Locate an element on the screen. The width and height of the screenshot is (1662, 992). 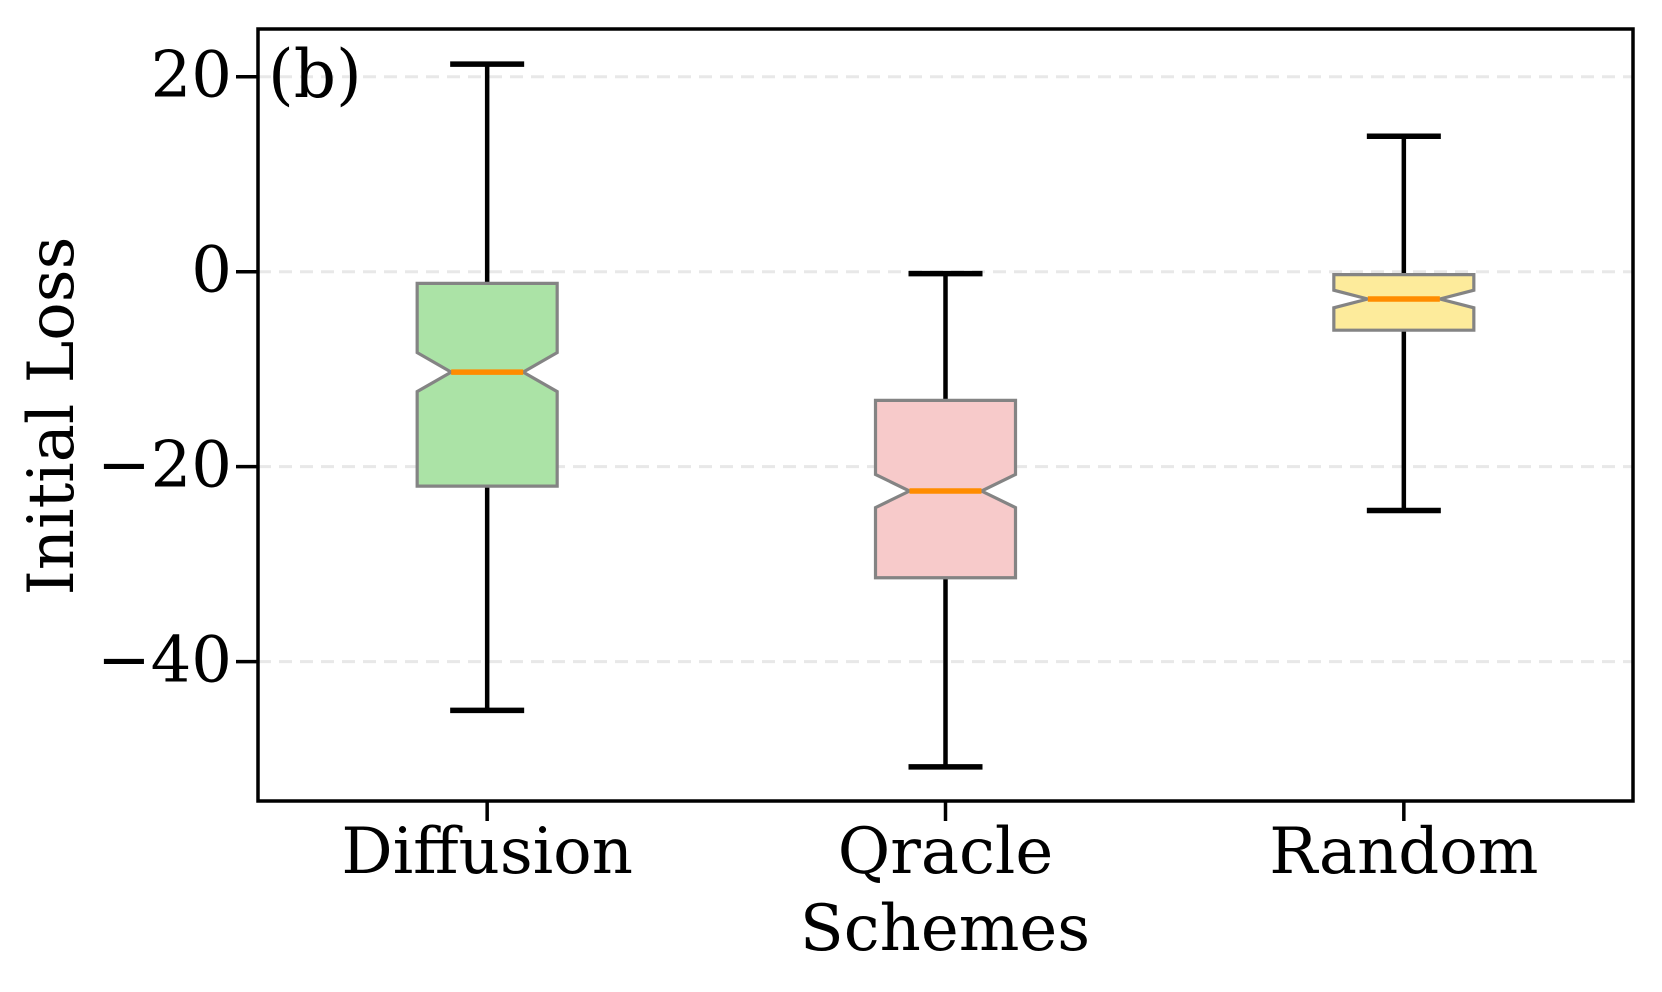
y-tick-label-−40: −40 is located at coordinates (164, 660).